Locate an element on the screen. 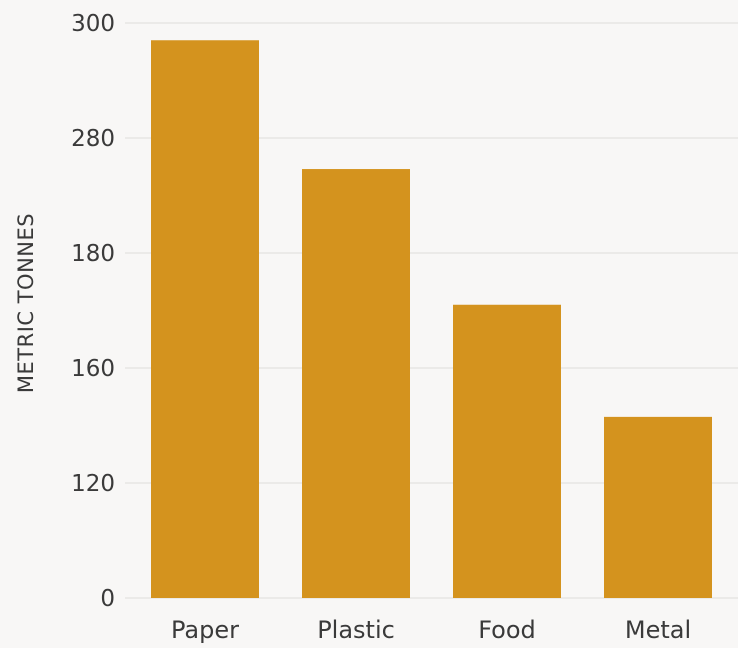  y-tick-label: 0 is located at coordinates (107, 599).